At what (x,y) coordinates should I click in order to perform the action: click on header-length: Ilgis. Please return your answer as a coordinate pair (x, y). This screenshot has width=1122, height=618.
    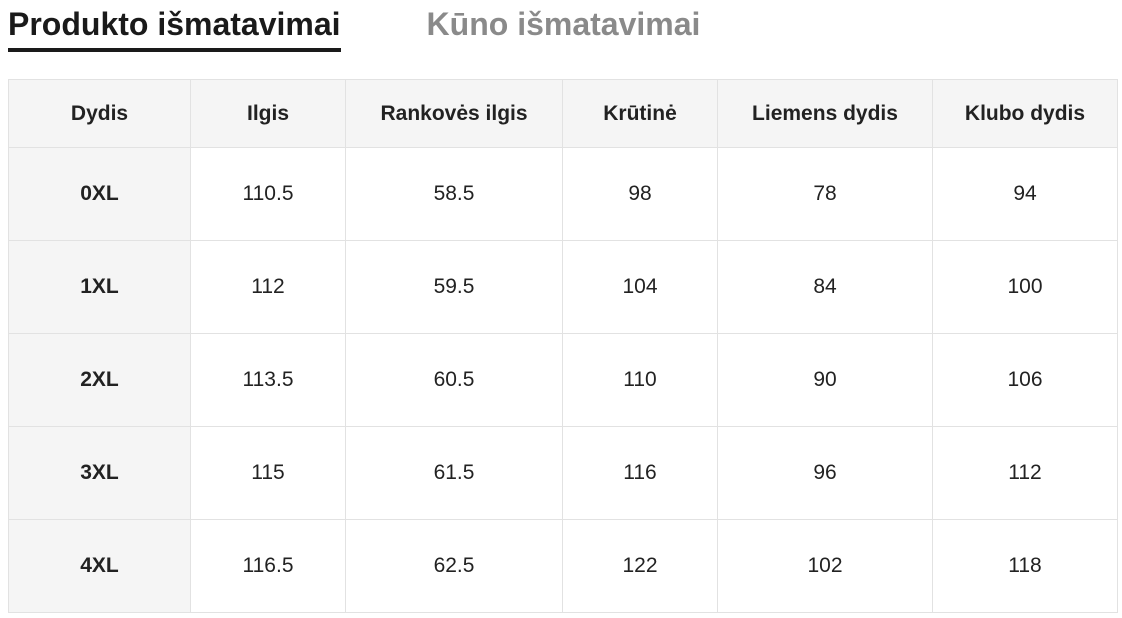
    Looking at the image, I should click on (268, 113).